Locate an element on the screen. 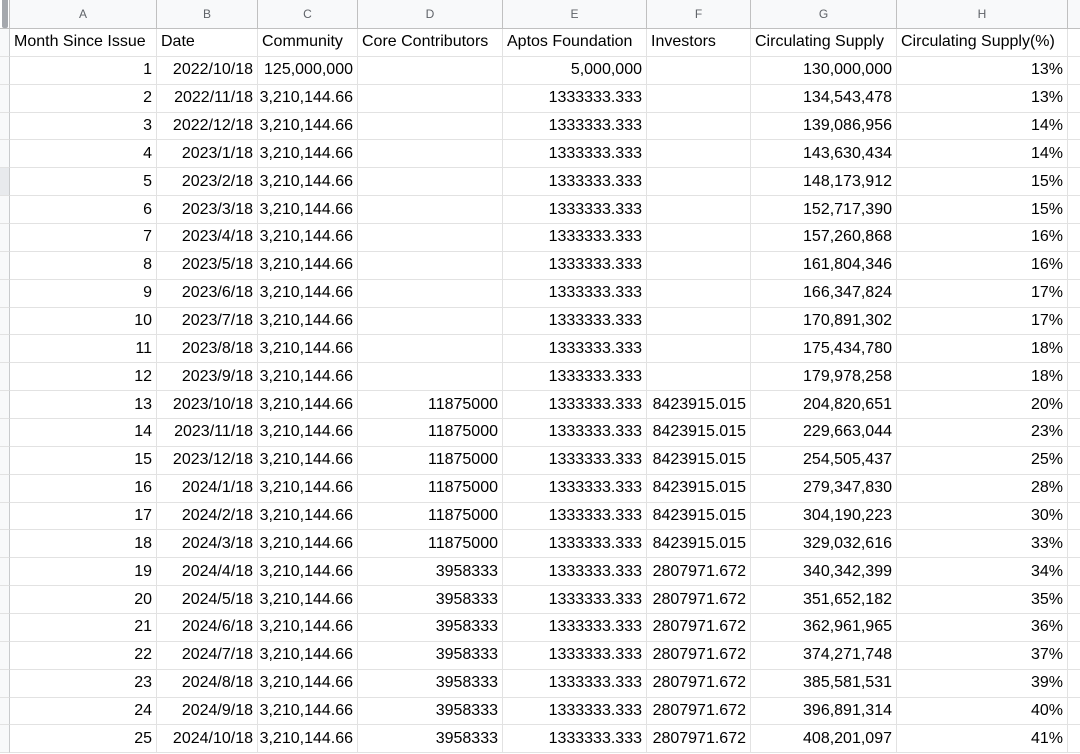 This screenshot has height=754, width=1080. data-cell: 20% is located at coordinates (982, 405).